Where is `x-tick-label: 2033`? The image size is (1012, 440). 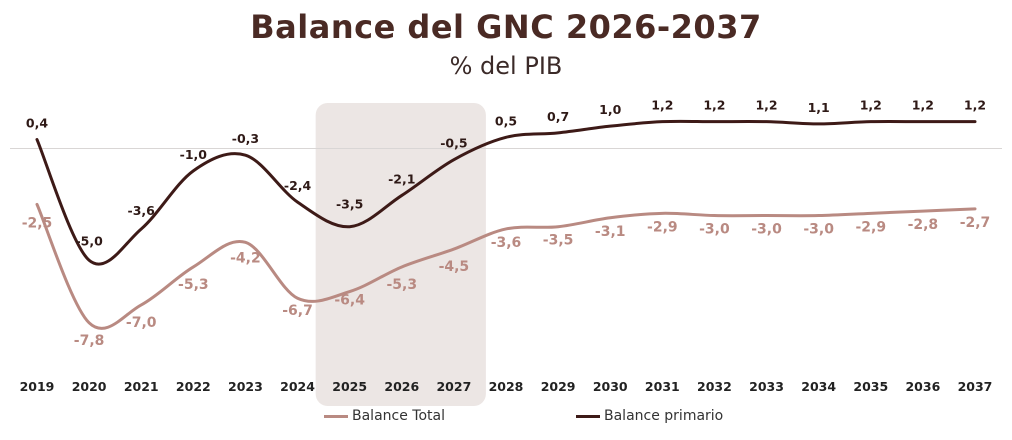
x-tick-label: 2033 is located at coordinates (766, 386).